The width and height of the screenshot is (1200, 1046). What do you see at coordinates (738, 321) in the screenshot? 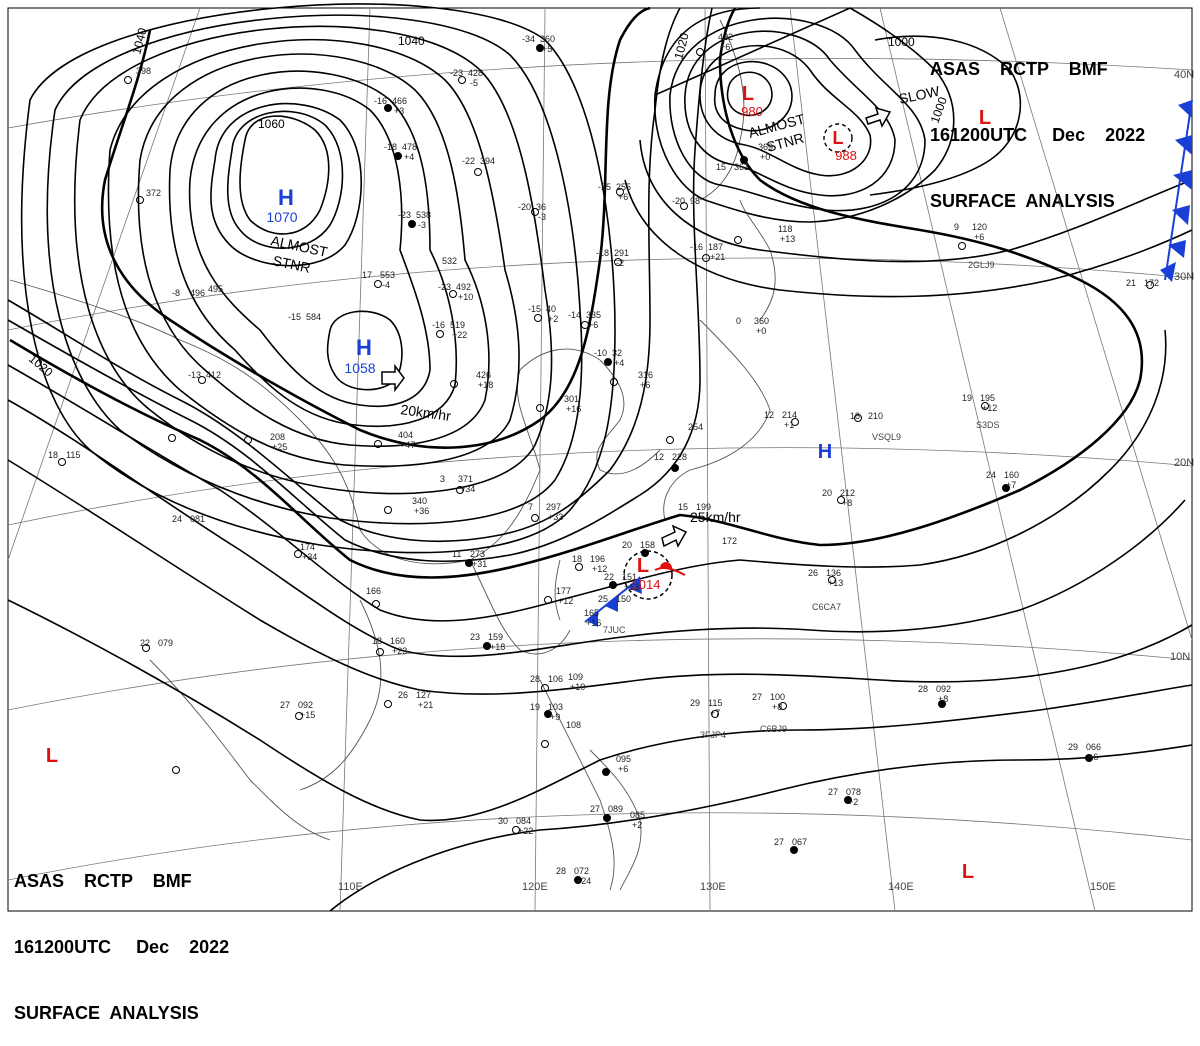
I see `station-temperature: 0` at bounding box center [738, 321].